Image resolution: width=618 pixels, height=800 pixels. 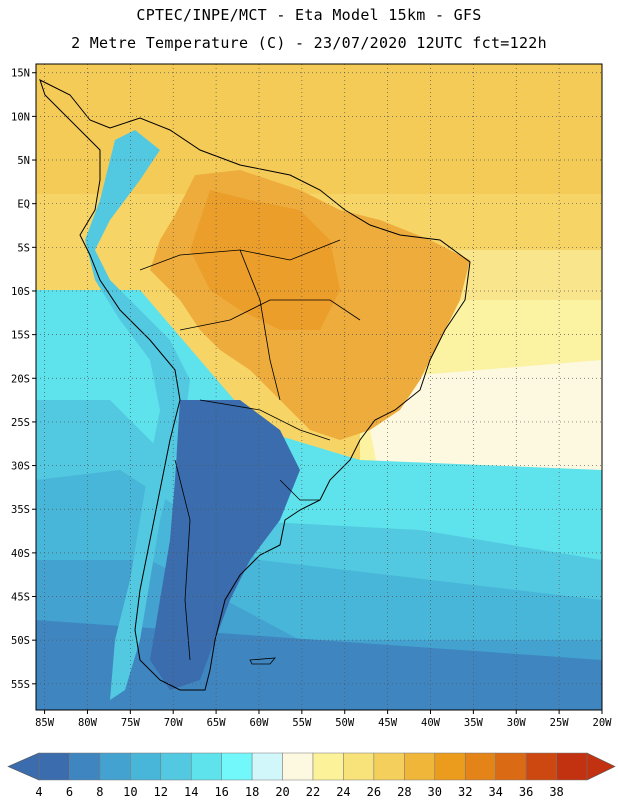 What do you see at coordinates (45, 723) in the screenshot?
I see `lon-label: 85W` at bounding box center [45, 723].